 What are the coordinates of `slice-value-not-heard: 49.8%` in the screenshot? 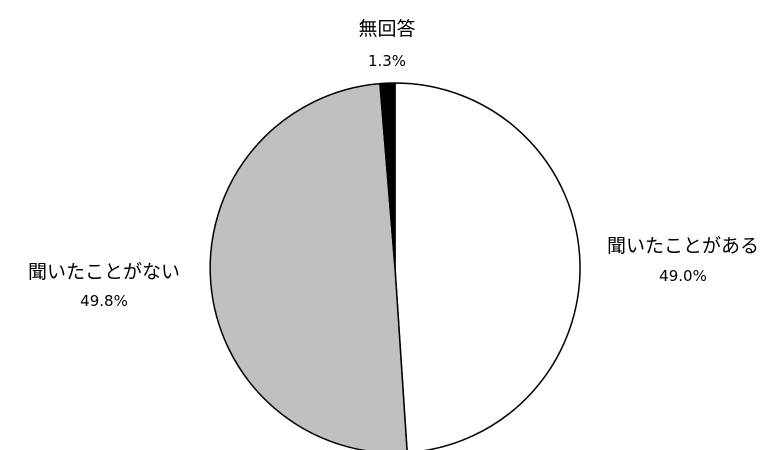 It's located at (104, 301).